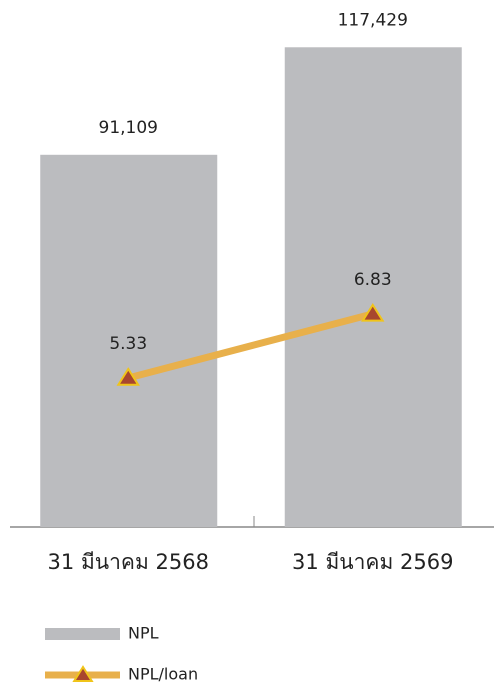  Describe the element at coordinates (250, 346) in the screenshot. I see `line` at that location.